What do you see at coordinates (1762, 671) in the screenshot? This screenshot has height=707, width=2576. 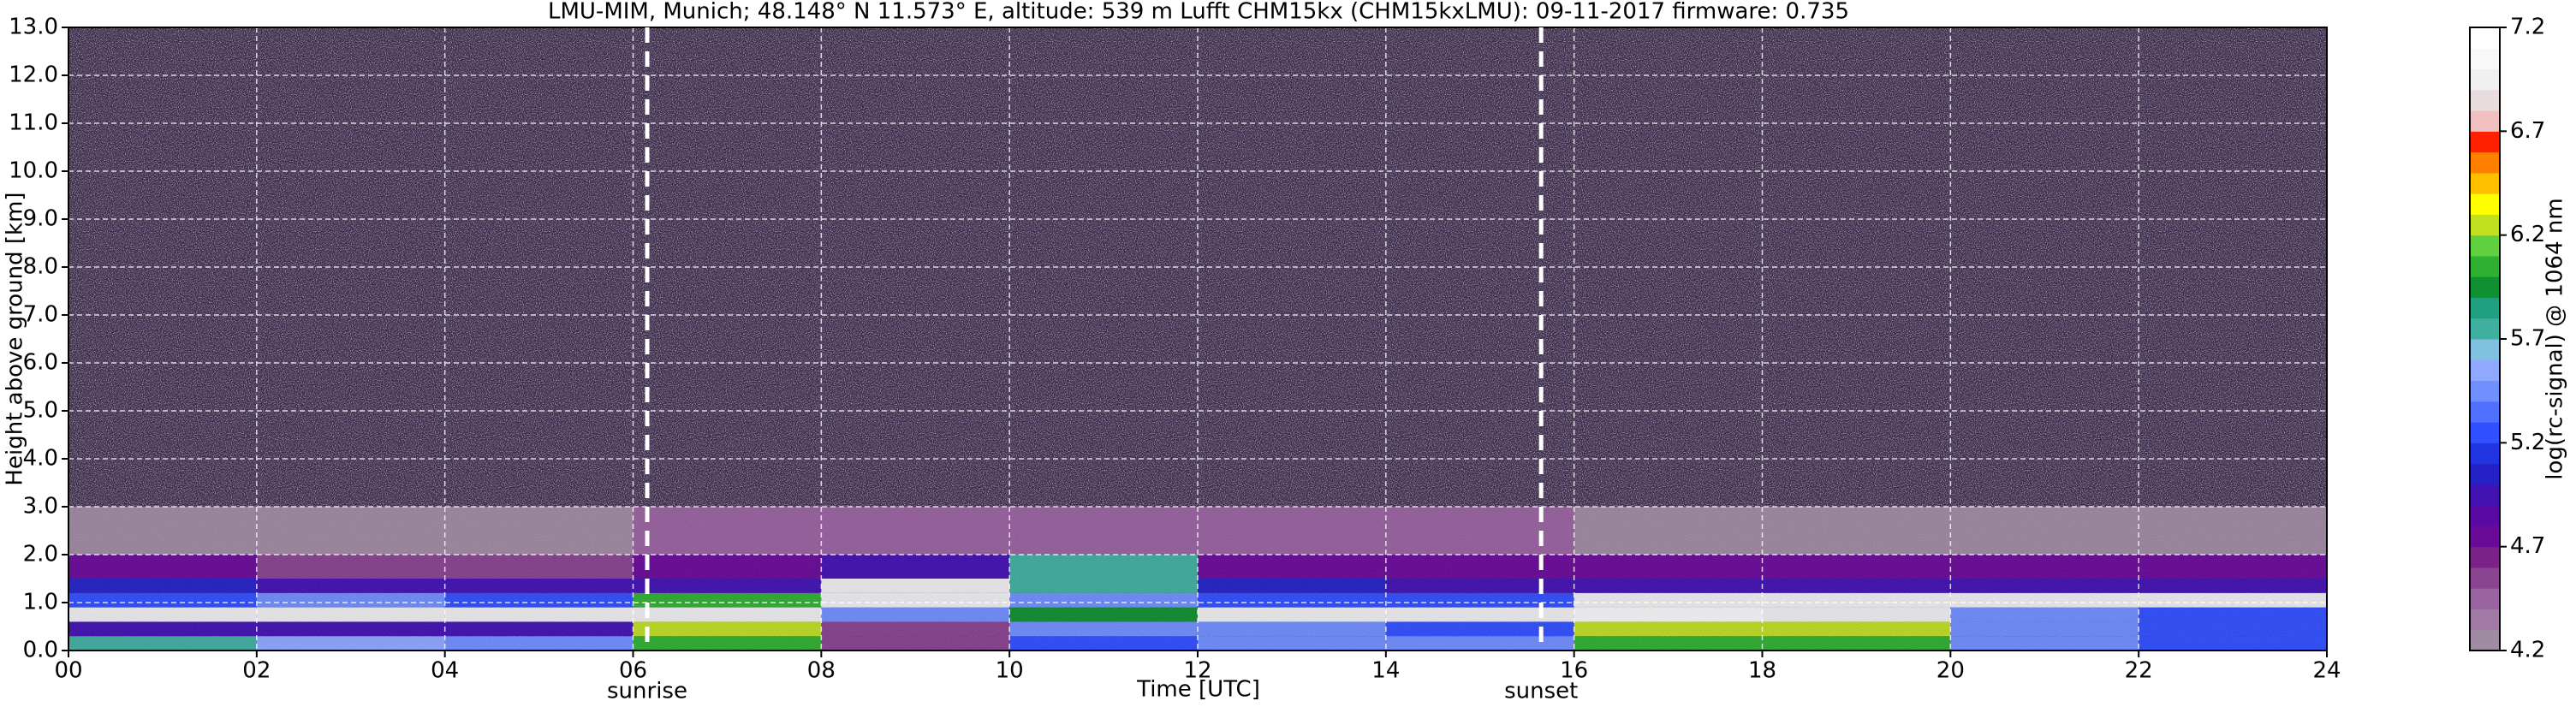 I see `x-tick-label: 18` at bounding box center [1762, 671].